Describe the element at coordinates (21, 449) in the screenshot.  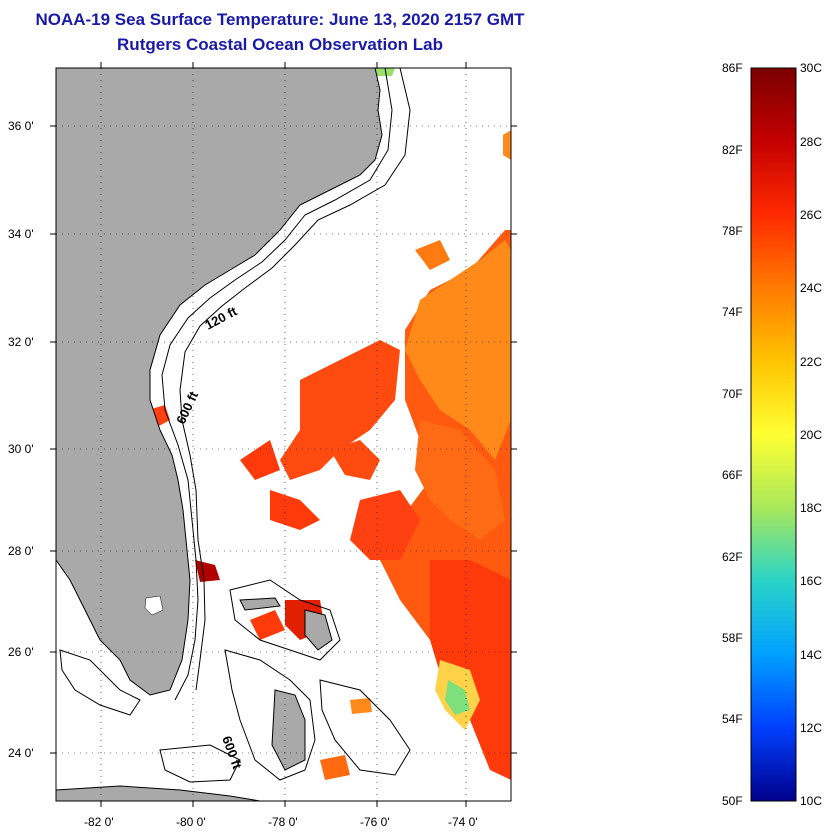
I see `lat-label-30: 30 0'` at that location.